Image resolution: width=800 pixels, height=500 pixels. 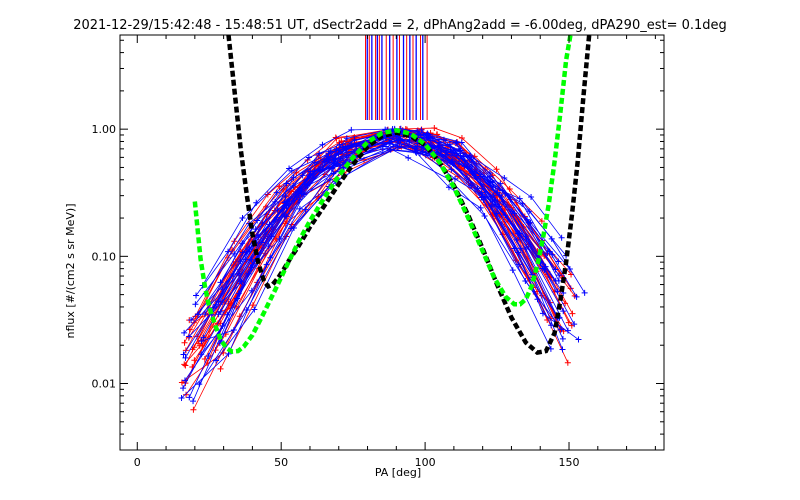 What do you see at coordinates (425, 462) in the screenshot?
I see `x-tick-label: 100` at bounding box center [425, 462].